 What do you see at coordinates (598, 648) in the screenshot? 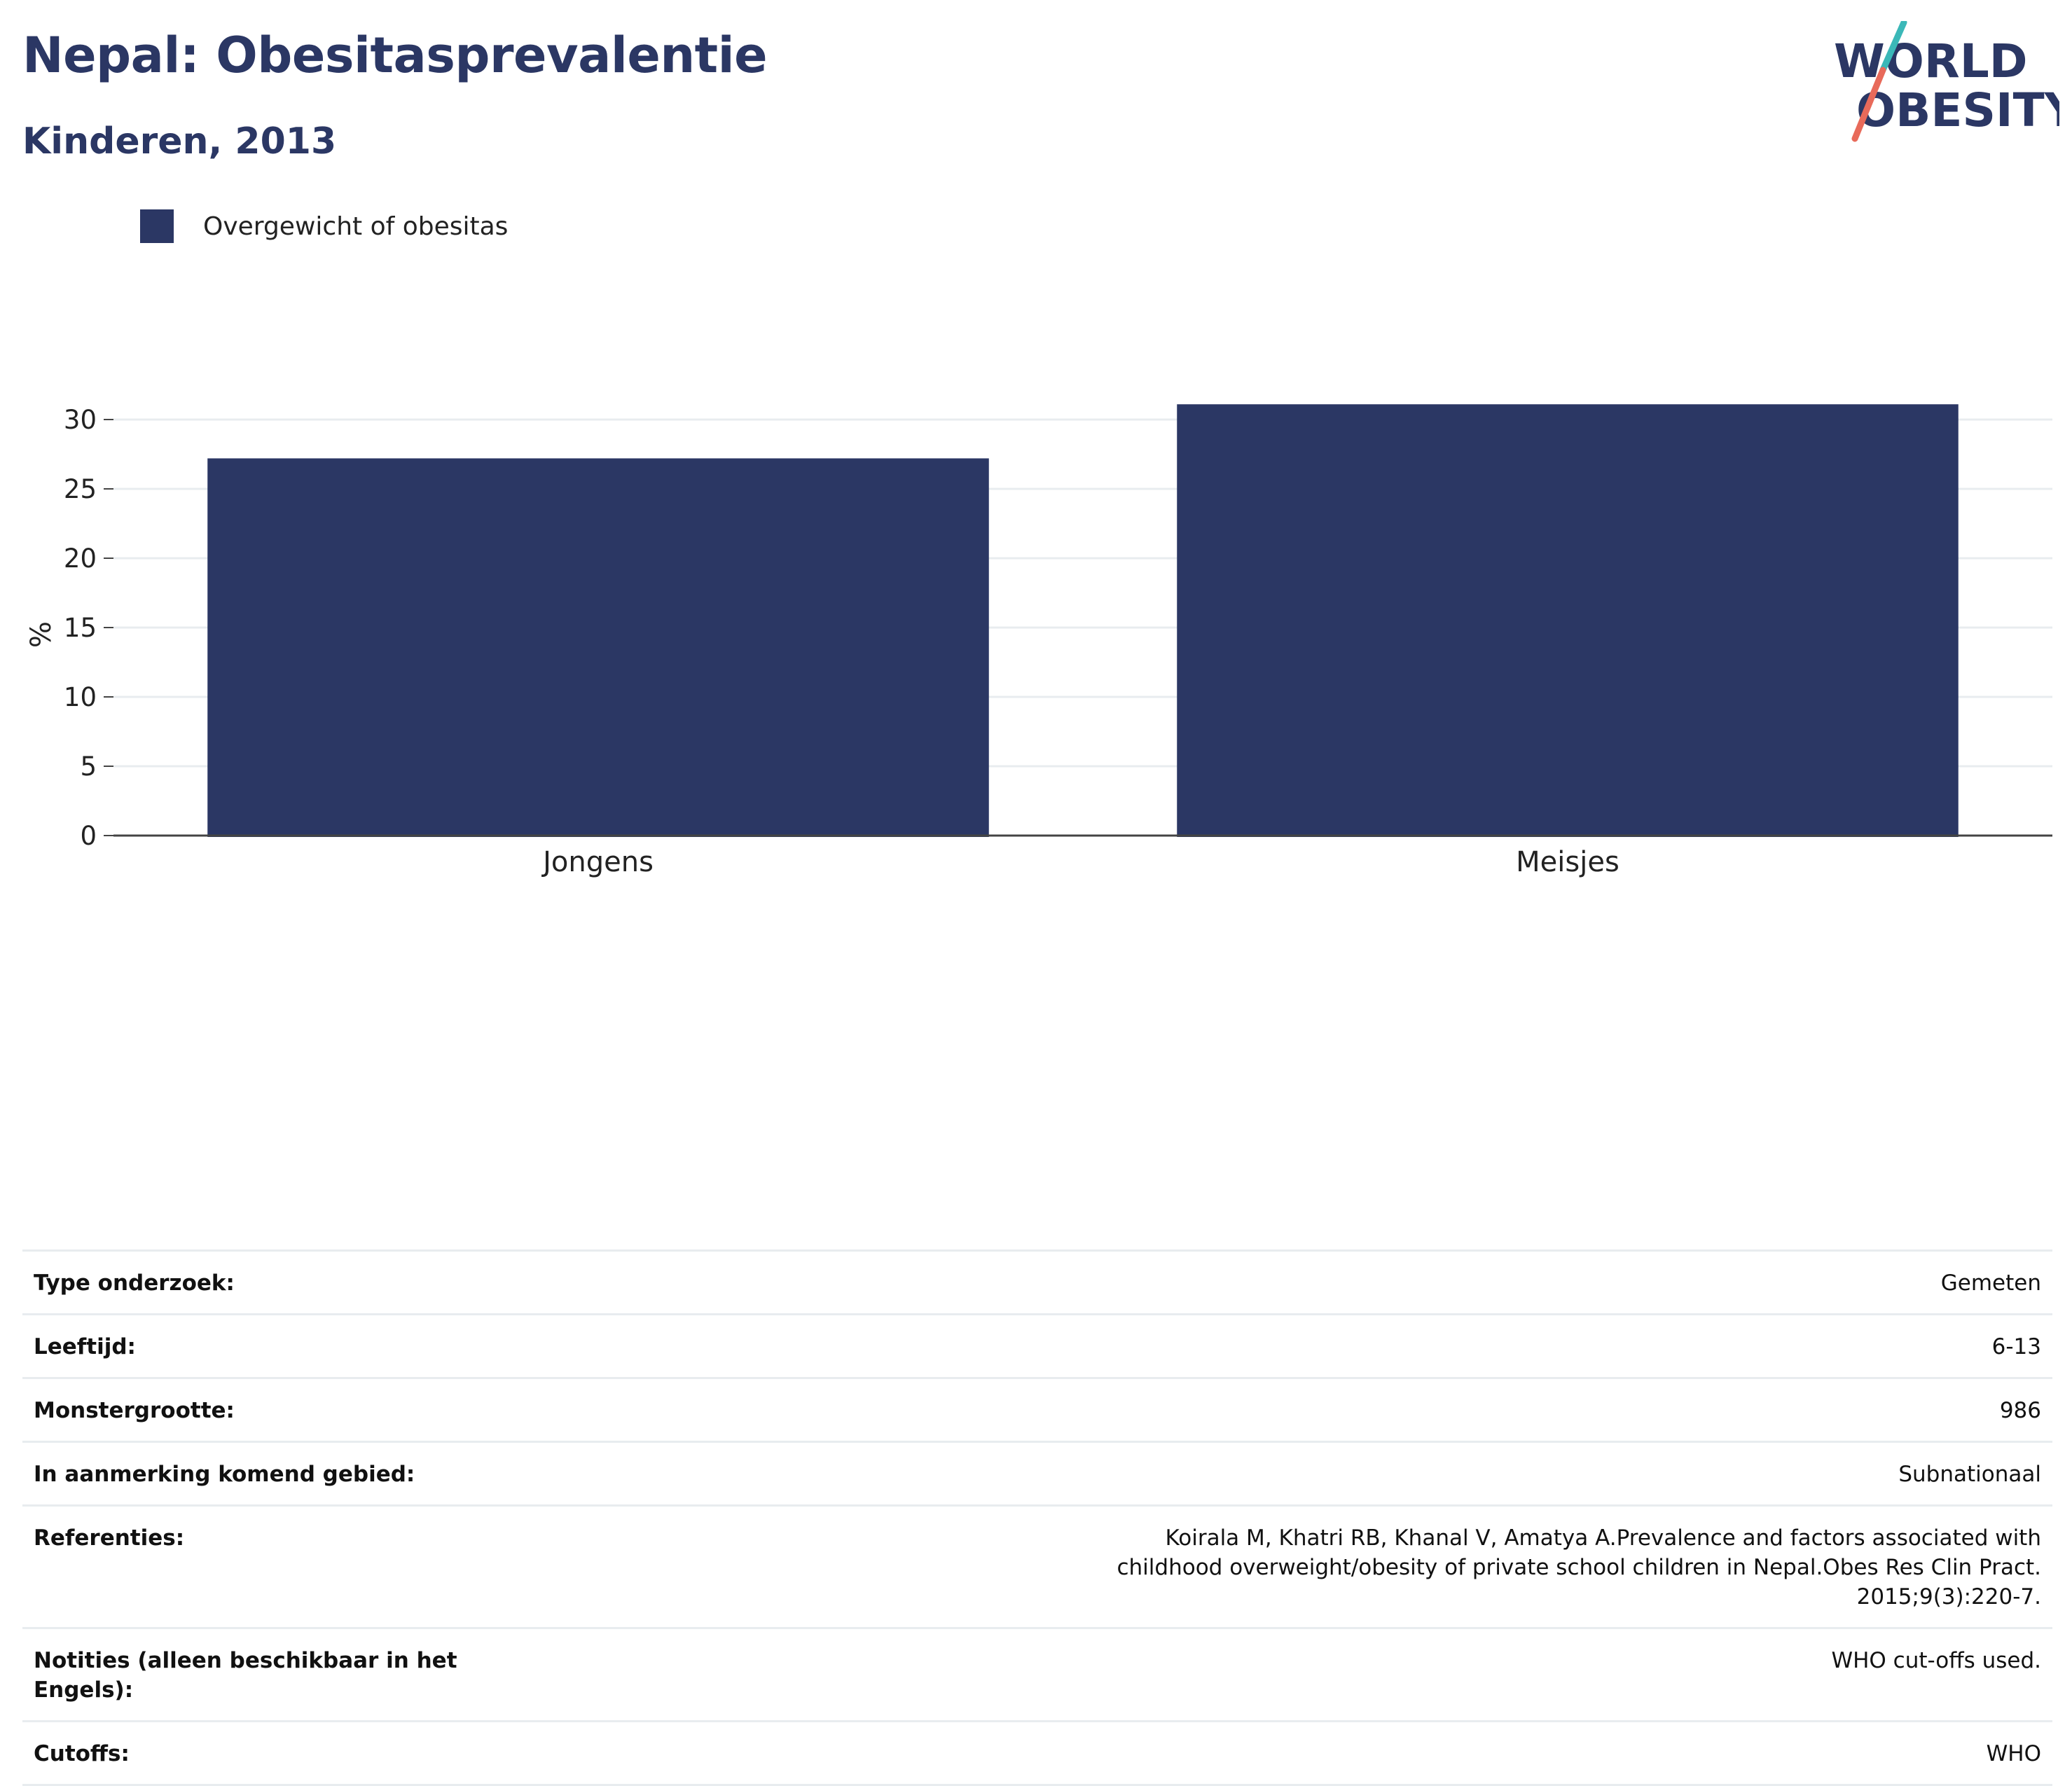
I see `bar-jongens` at bounding box center [598, 648].